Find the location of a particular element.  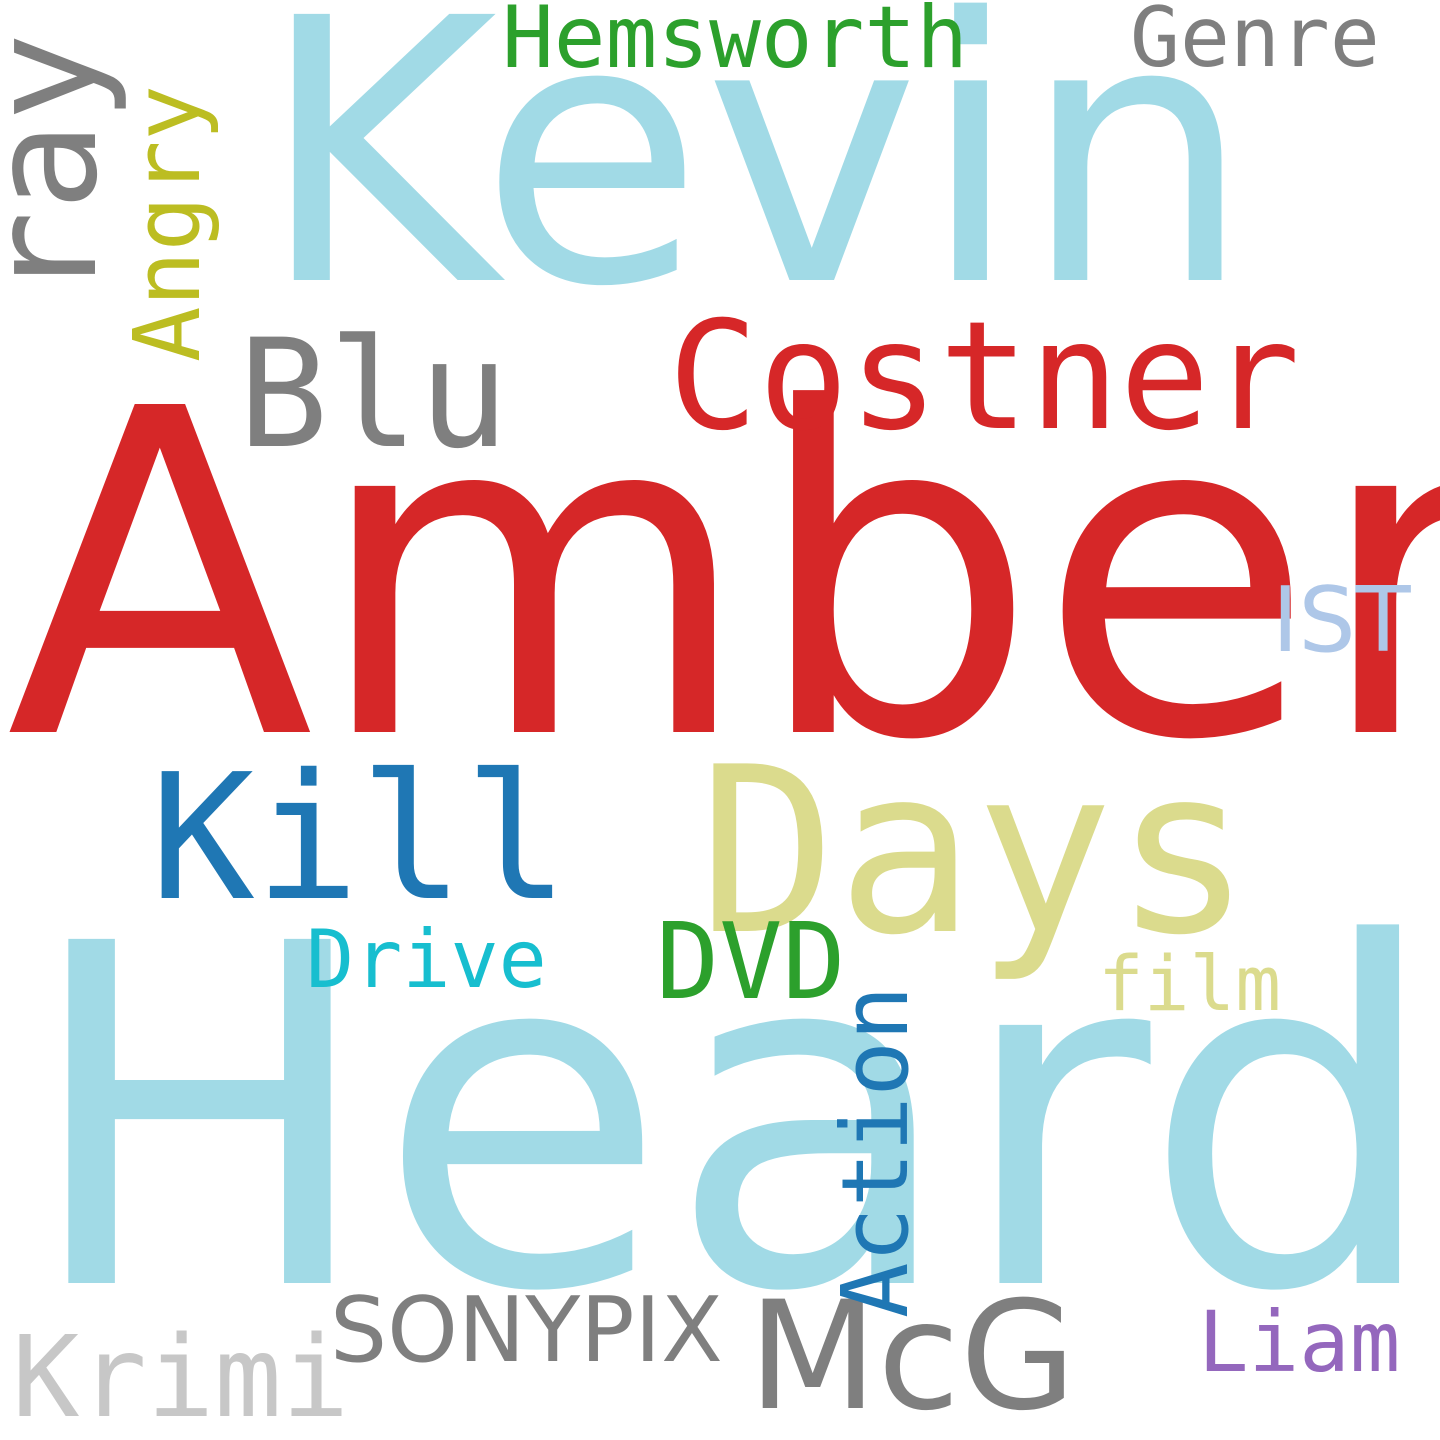

word-genre: Genre is located at coordinates (1255, 43).